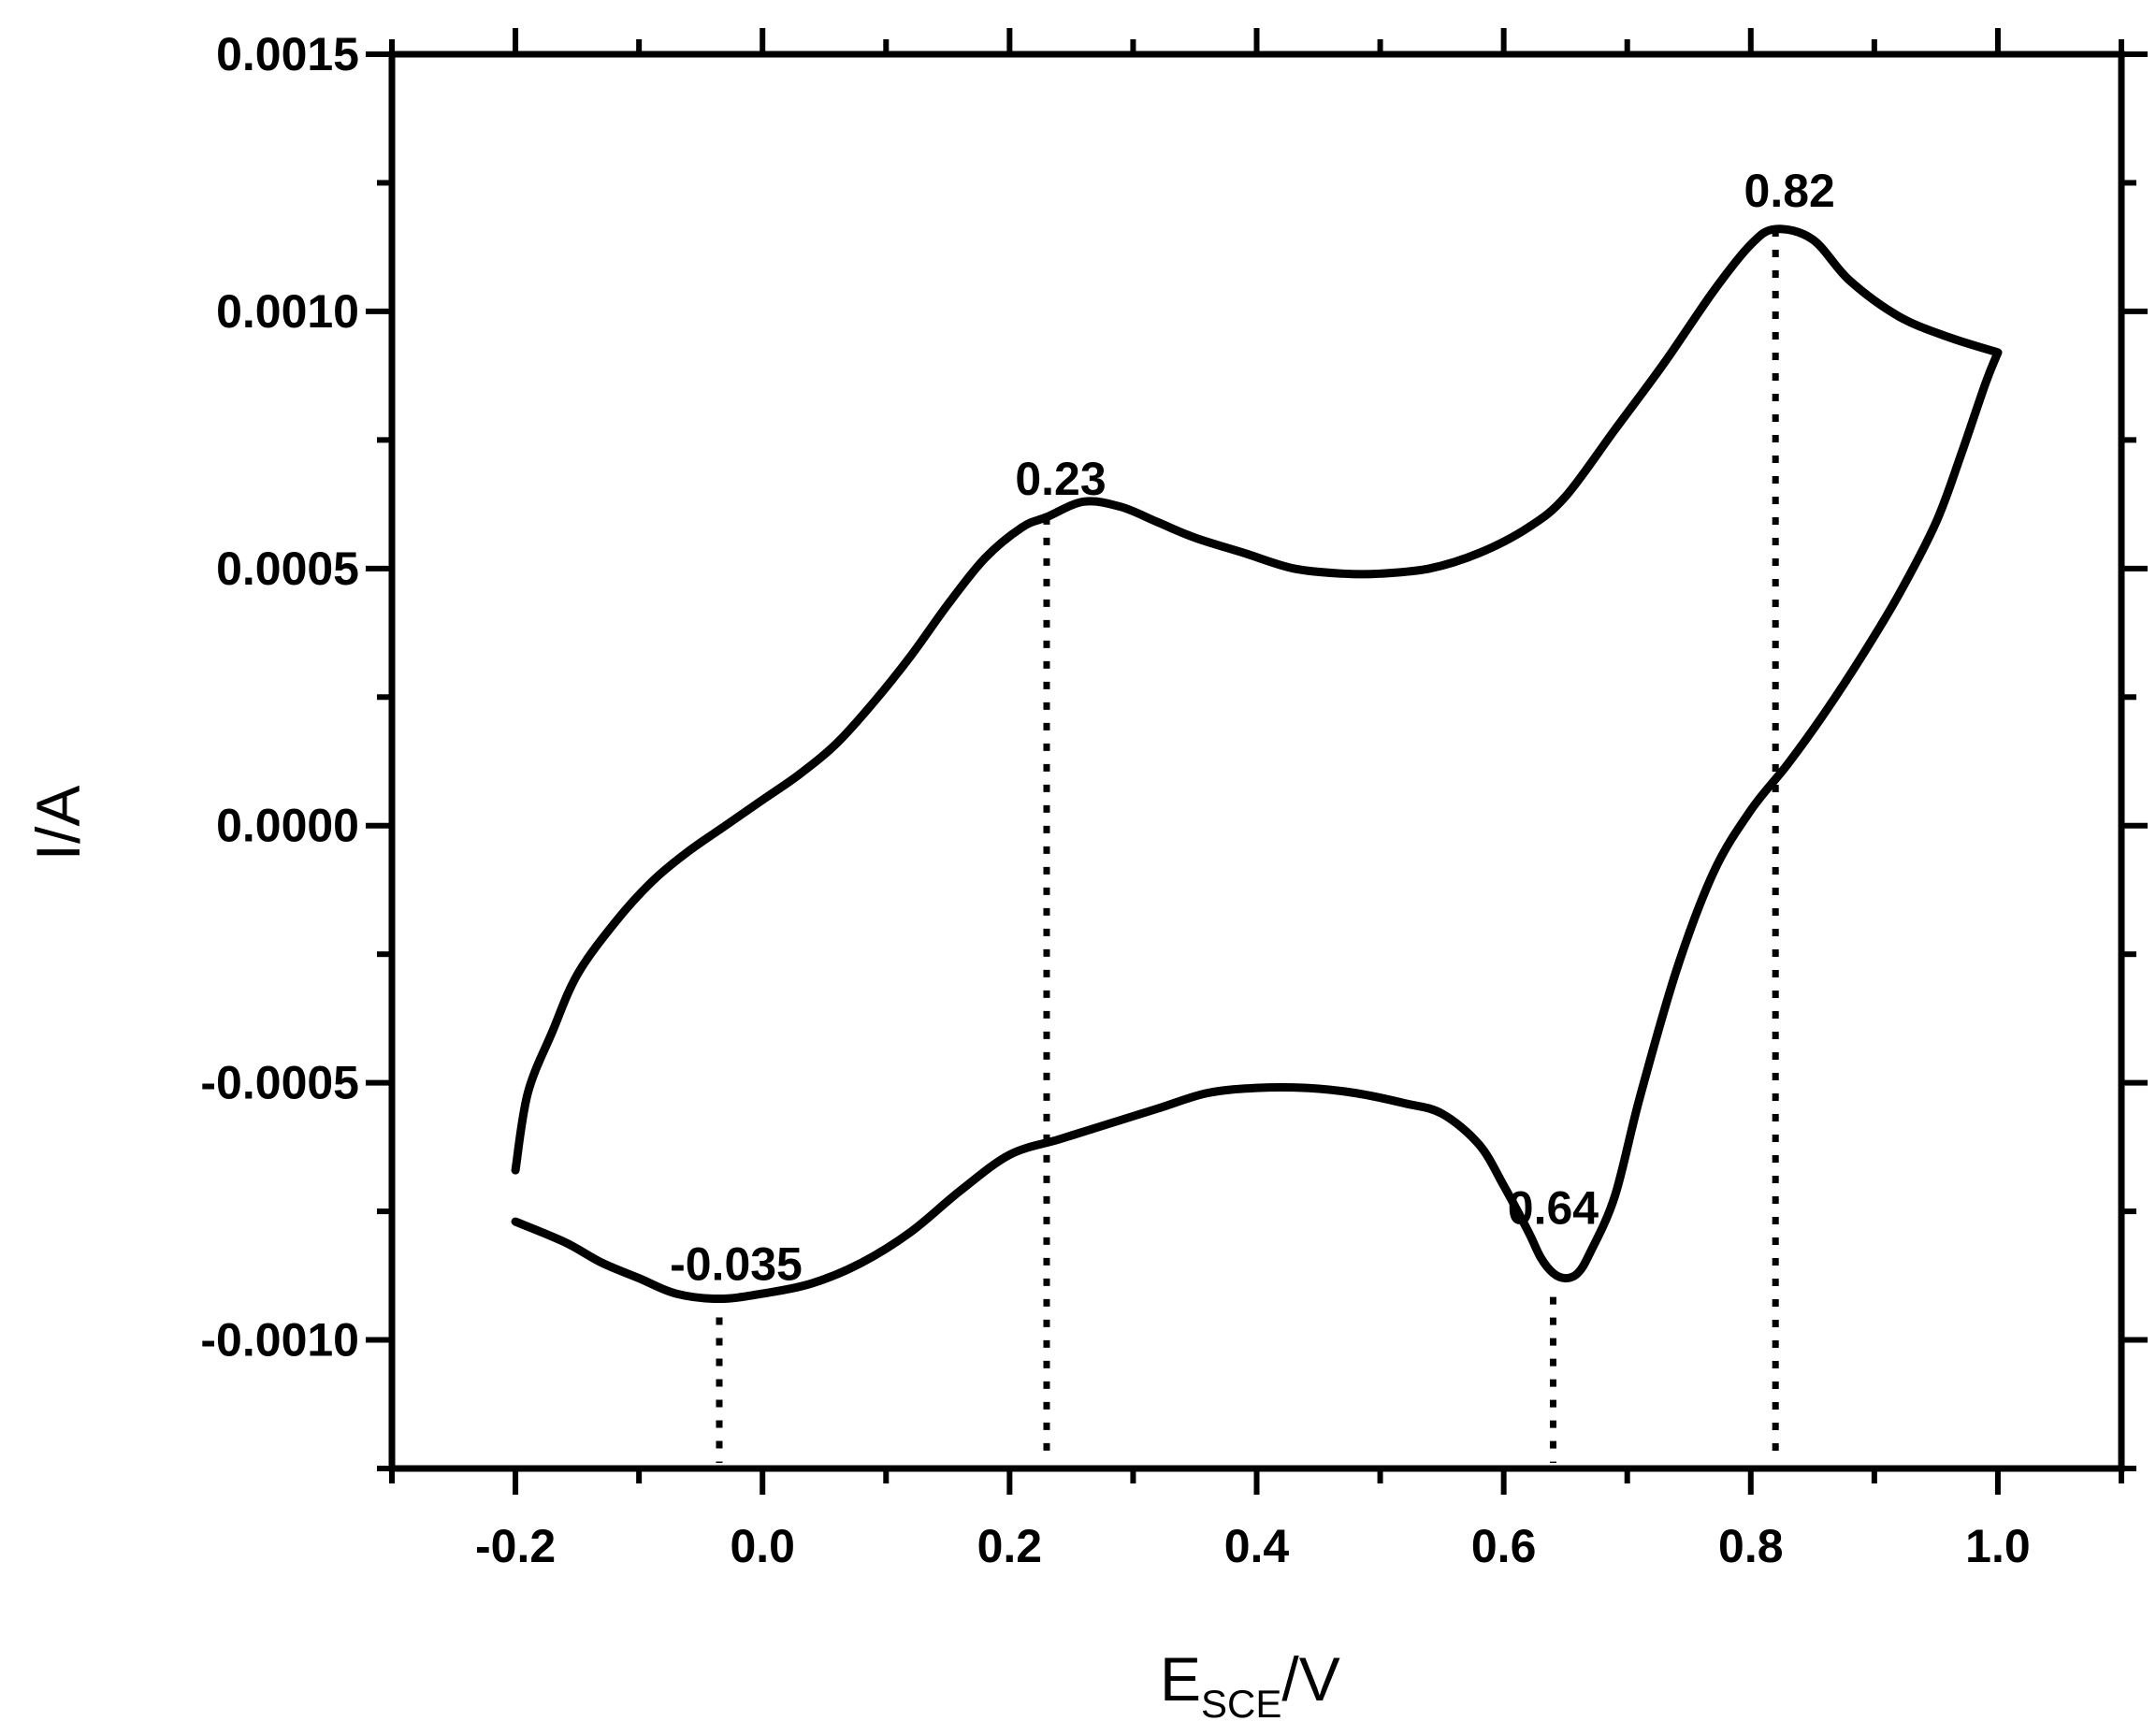 Image resolution: width=2156 pixels, height=1736 pixels. What do you see at coordinates (287, 54) in the screenshot?
I see `y-tick-label: 0.0015` at bounding box center [287, 54].